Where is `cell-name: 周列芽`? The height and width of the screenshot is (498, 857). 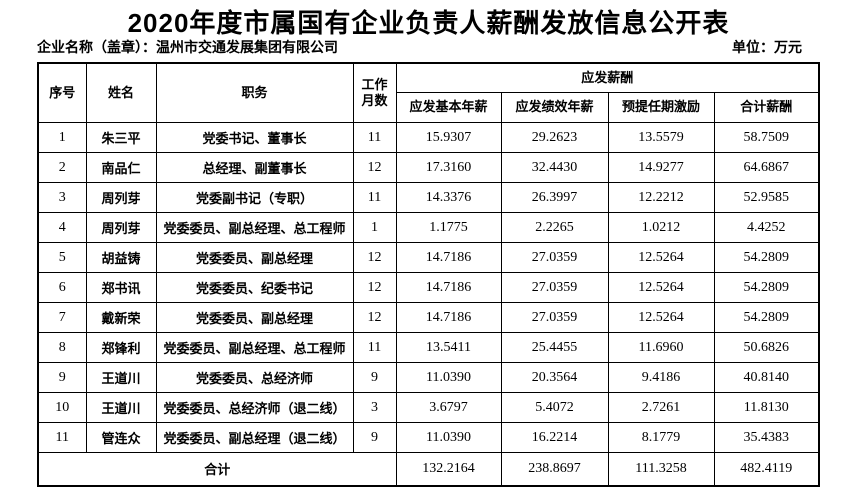 cell-name: 周列芽 is located at coordinates (121, 197).